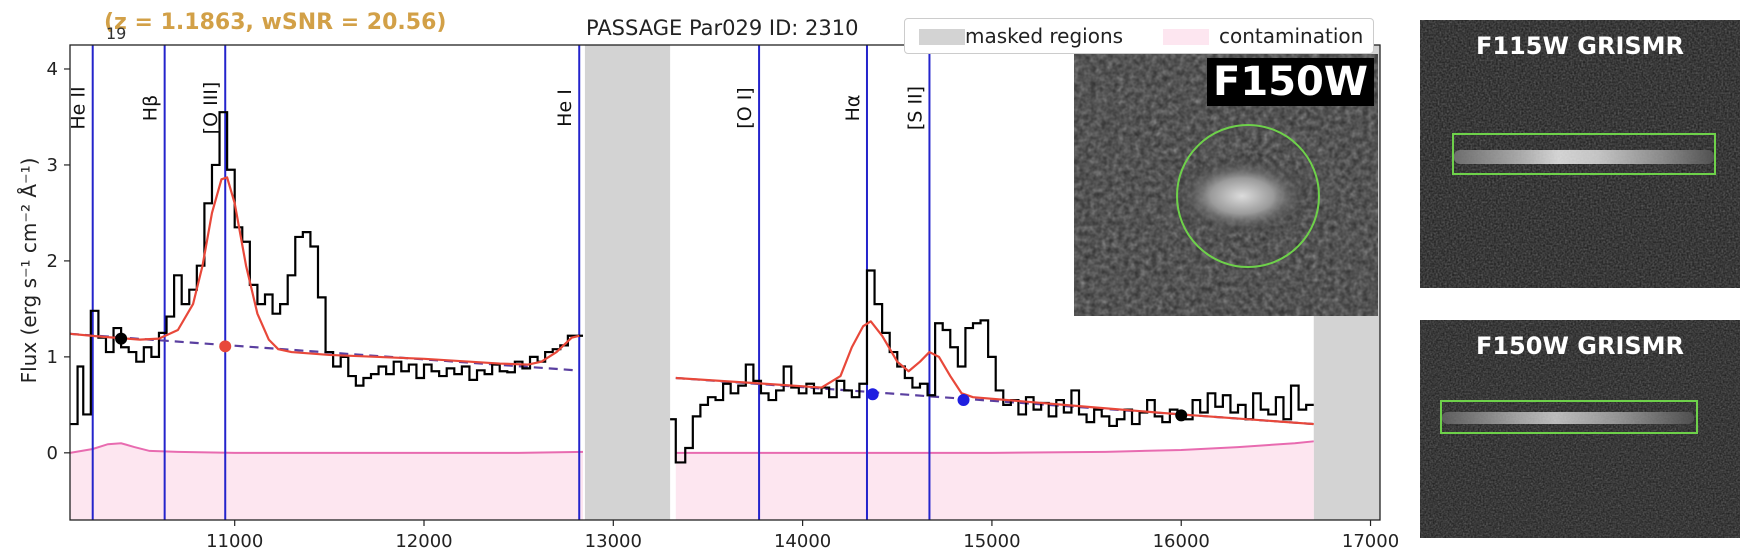  I want to click on masked-region, so click(627, 282).